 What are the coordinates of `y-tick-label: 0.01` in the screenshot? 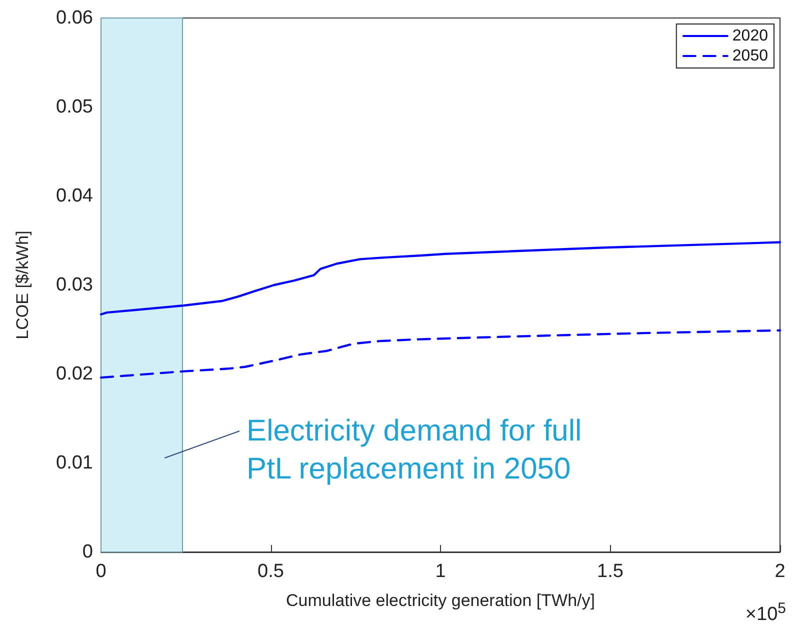 It's located at (74, 463).